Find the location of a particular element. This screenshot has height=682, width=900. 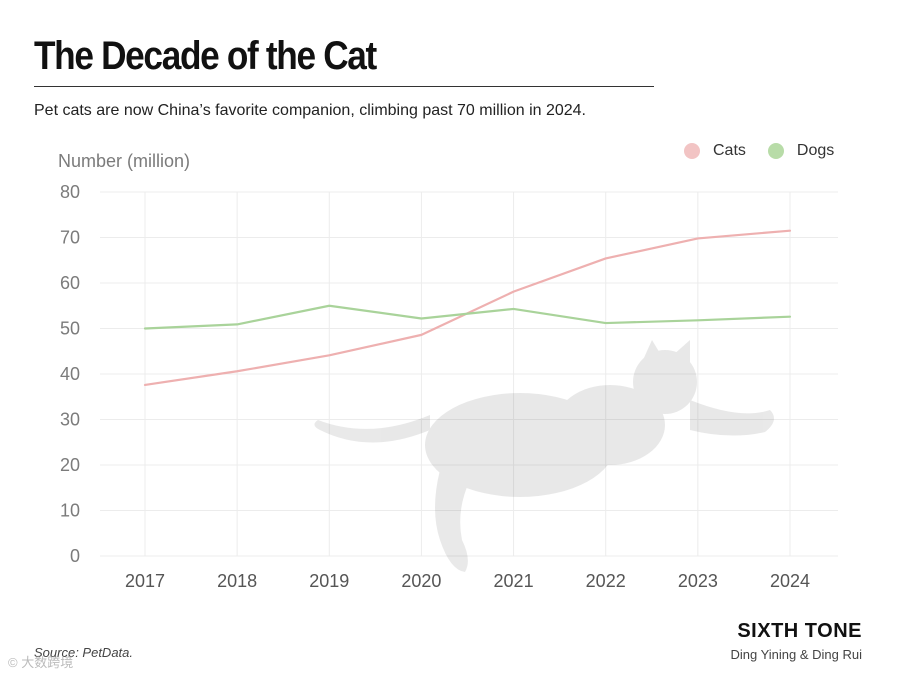

y-tick-label: 60 is located at coordinates (70, 283).